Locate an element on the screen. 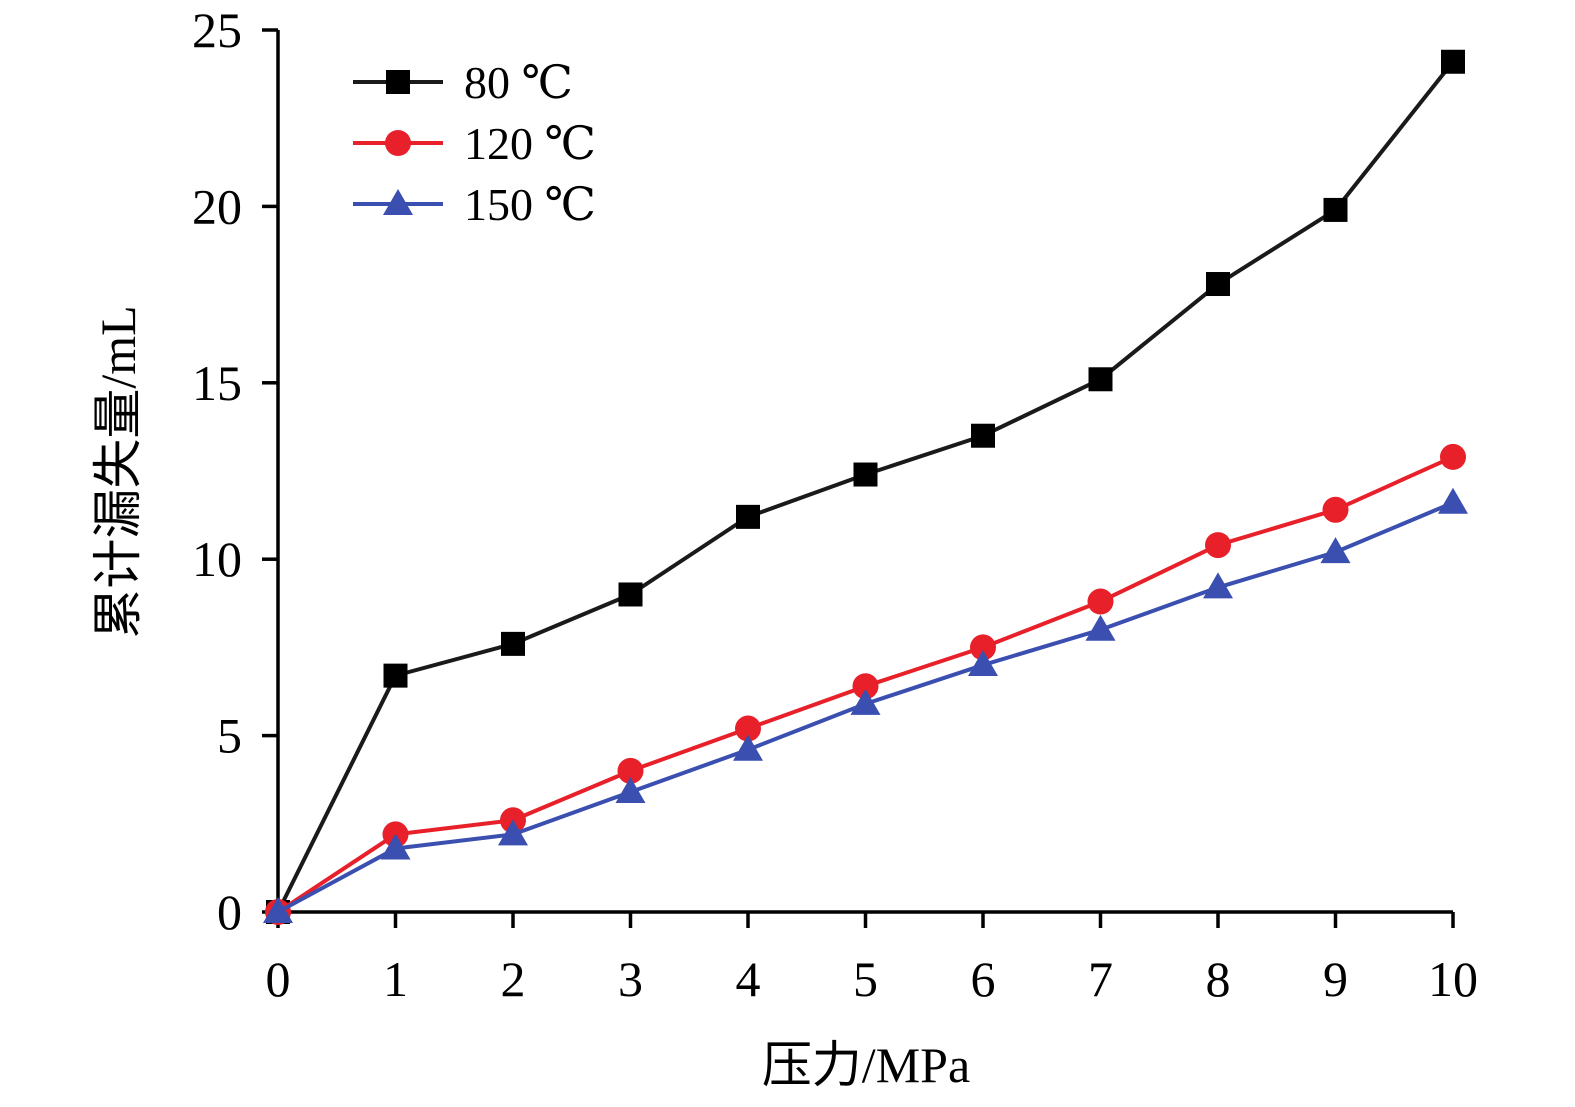 The height and width of the screenshot is (1107, 1575). y-tick-label: 0 is located at coordinates (229, 912).